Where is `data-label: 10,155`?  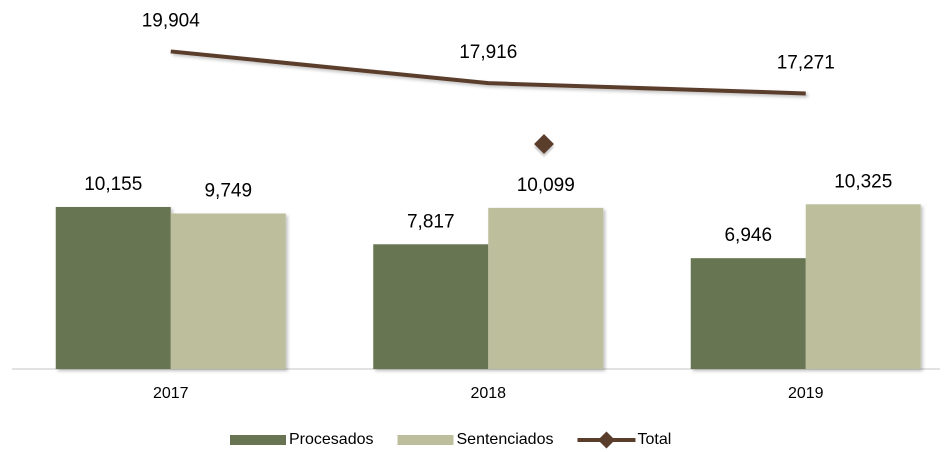 data-label: 10,155 is located at coordinates (113, 184).